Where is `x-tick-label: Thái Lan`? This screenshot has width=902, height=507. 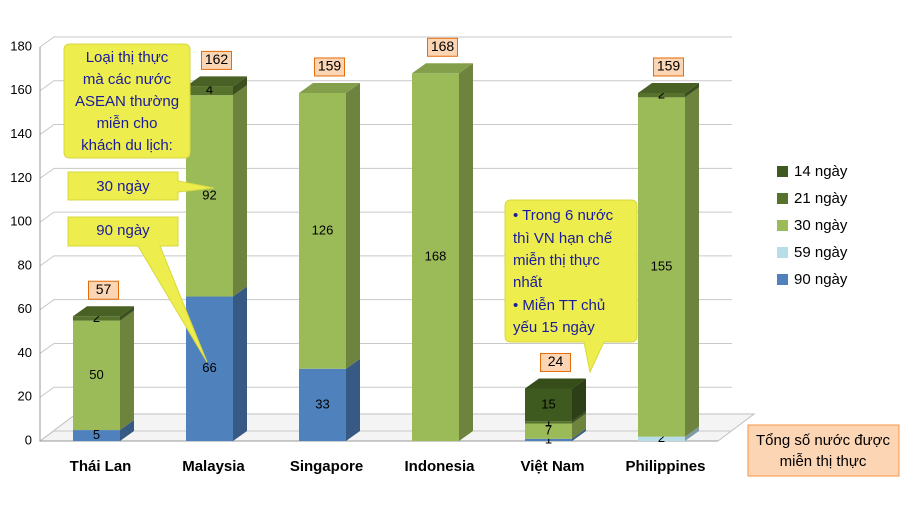 x-tick-label: Thái Lan is located at coordinates (101, 466).